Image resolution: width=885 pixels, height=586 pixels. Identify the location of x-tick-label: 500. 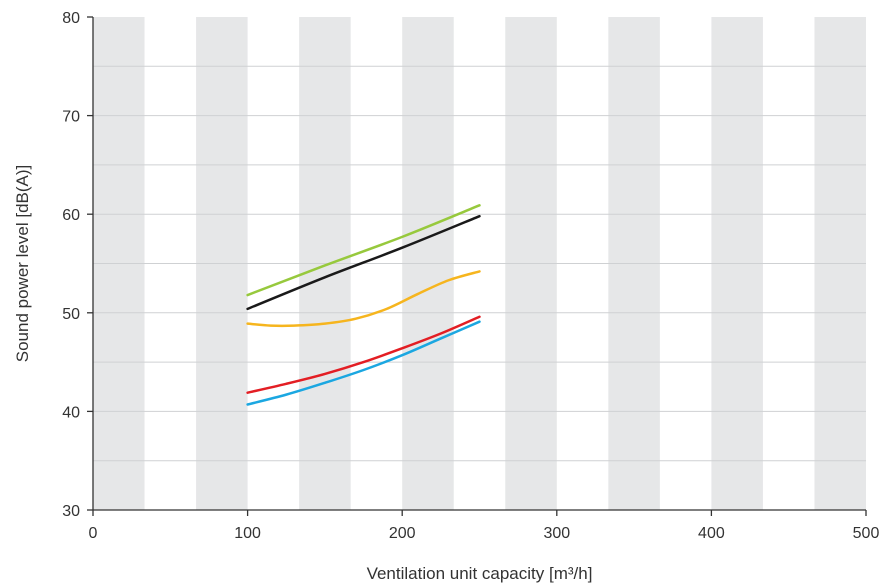
(866, 533).